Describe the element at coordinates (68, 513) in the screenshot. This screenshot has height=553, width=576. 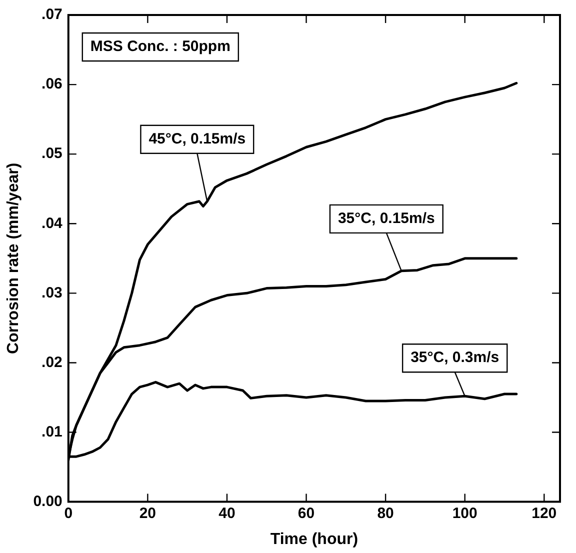
I see `x-tick-label: 0` at that location.